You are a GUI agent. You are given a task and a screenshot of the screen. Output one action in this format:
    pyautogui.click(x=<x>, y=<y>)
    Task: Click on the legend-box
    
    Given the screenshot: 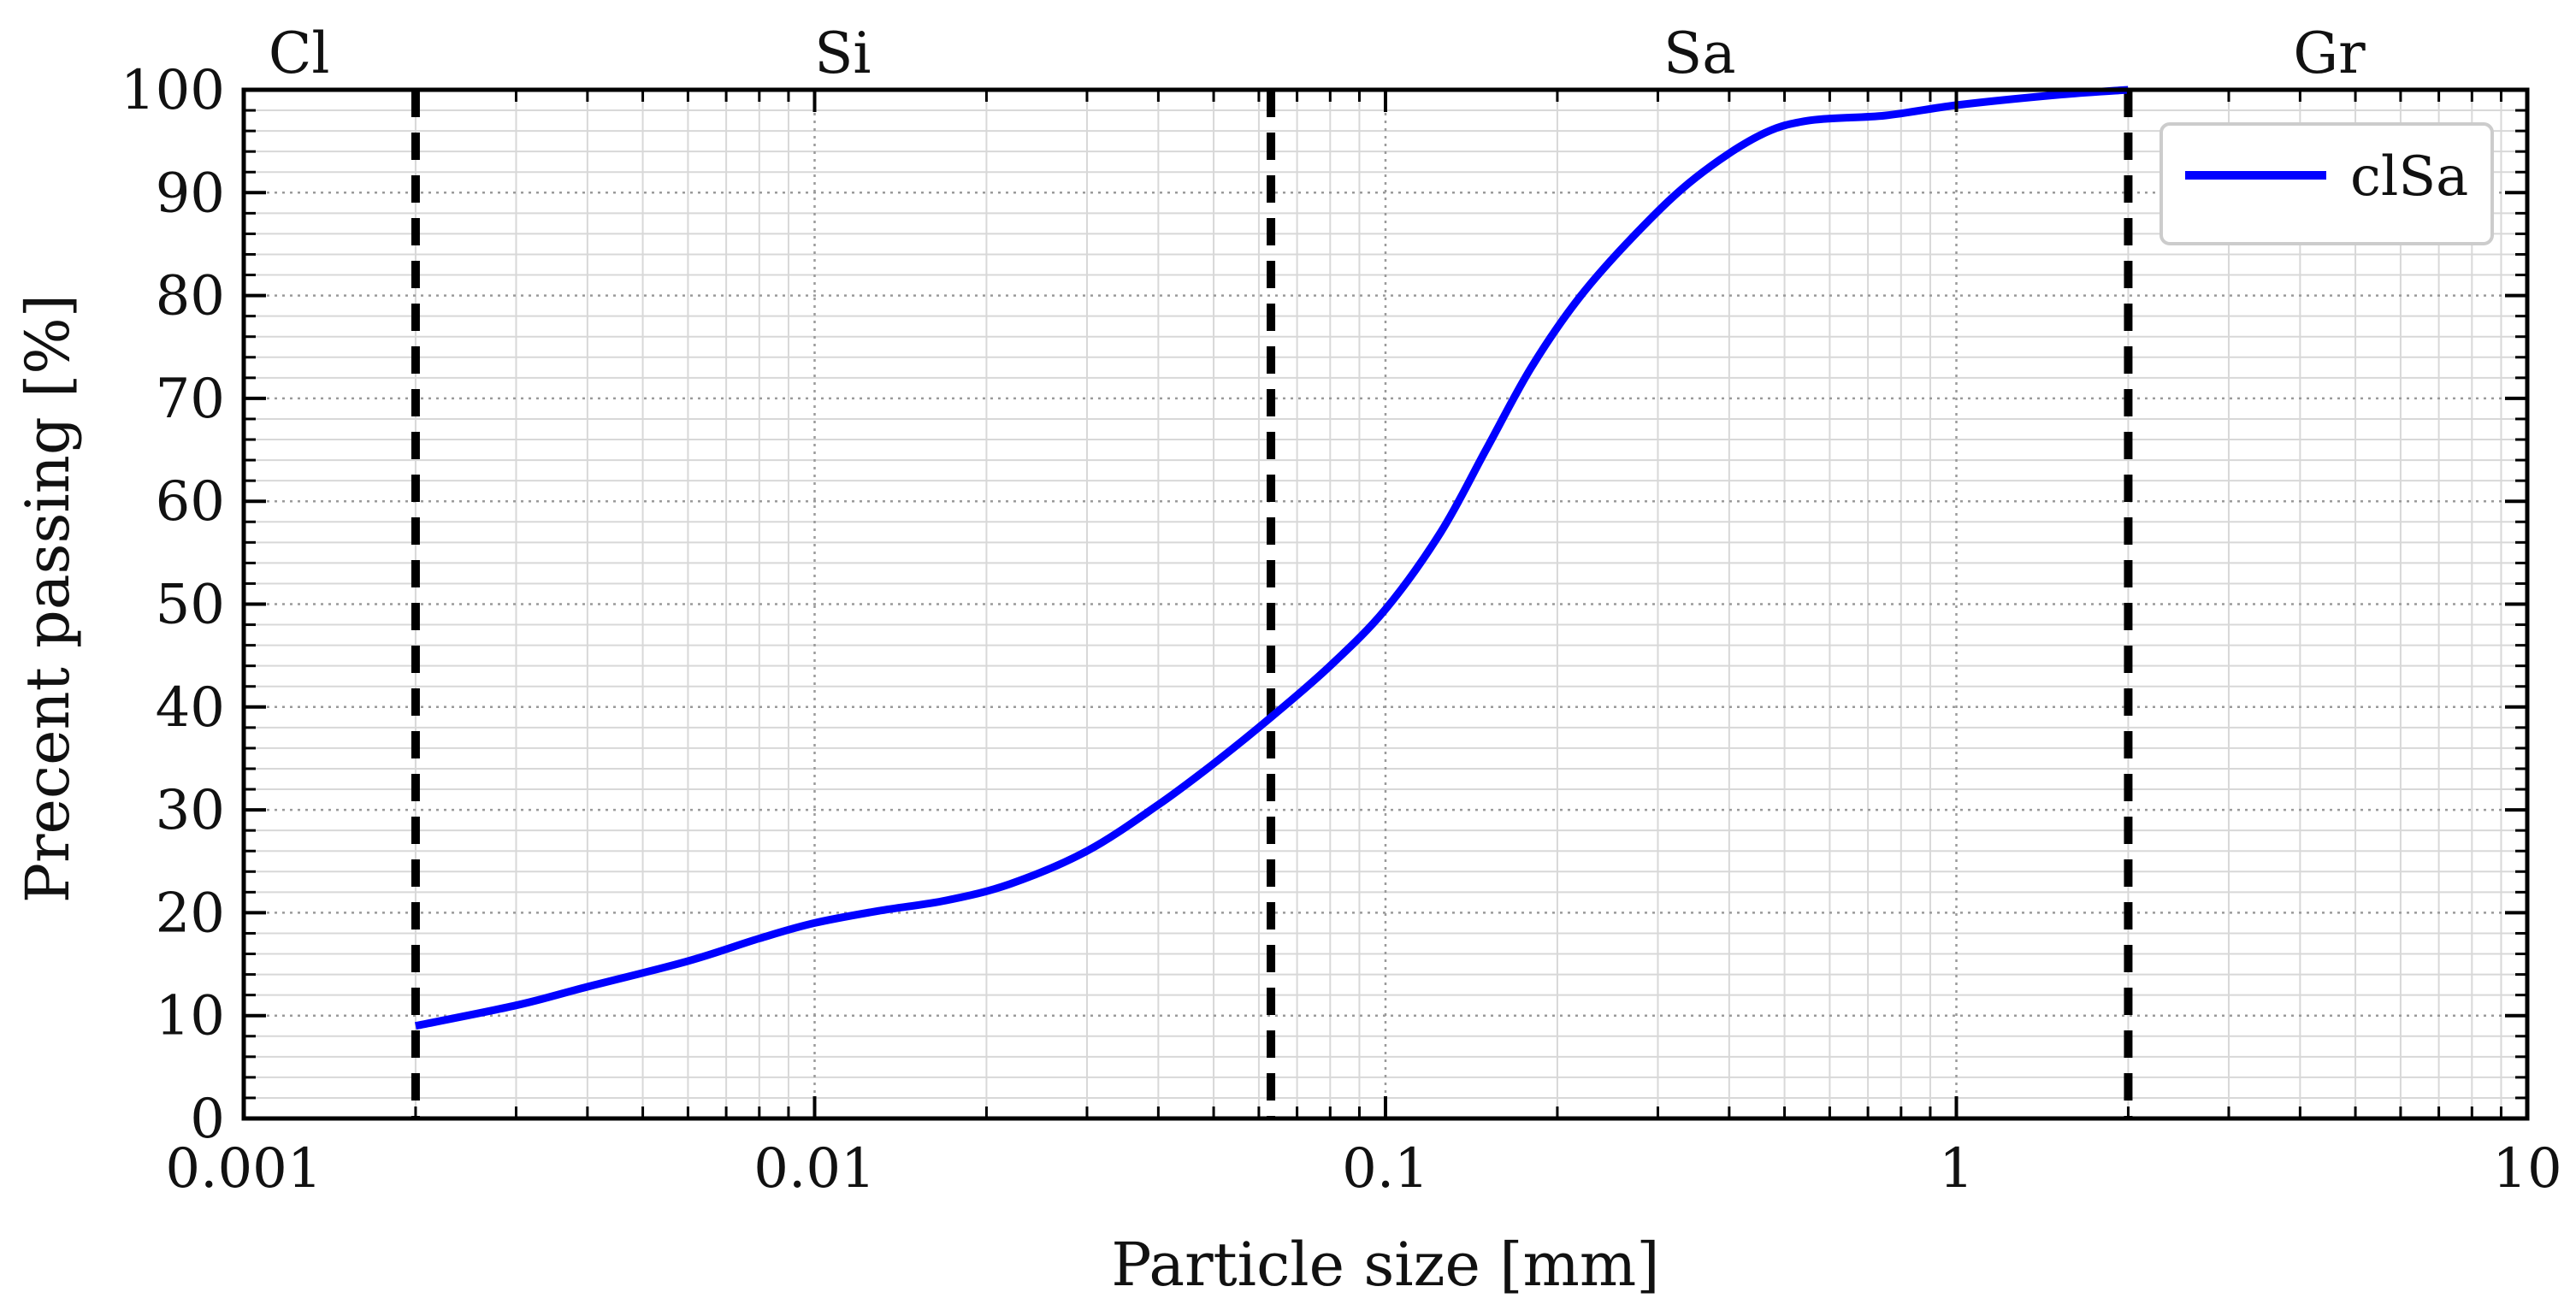 What is the action you would take?
    pyautogui.click(x=2326, y=183)
    